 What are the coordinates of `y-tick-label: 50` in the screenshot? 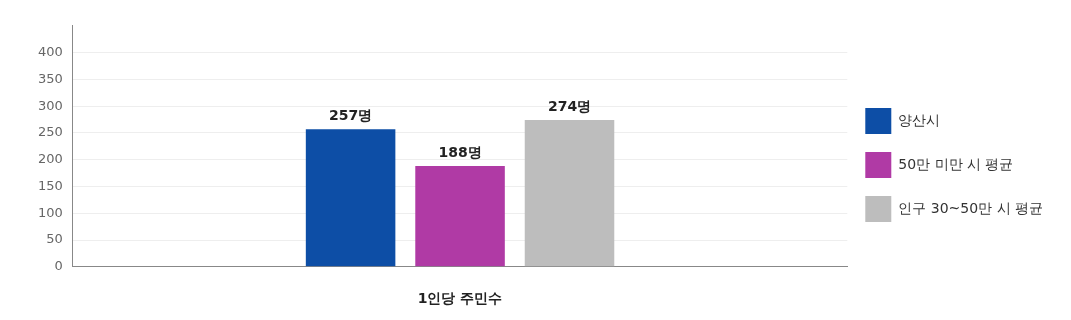 It's located at (54, 239).